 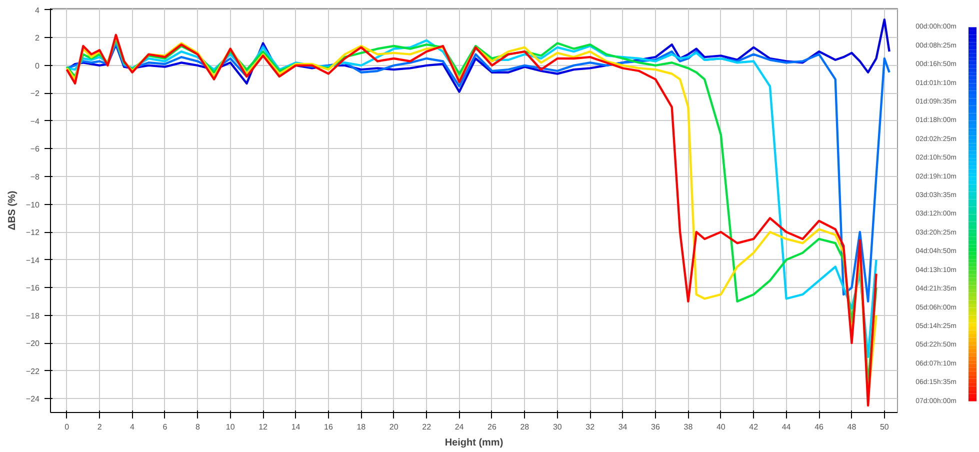 What do you see at coordinates (885, 427) in the screenshot?
I see `x-tick-label: 50` at bounding box center [885, 427].